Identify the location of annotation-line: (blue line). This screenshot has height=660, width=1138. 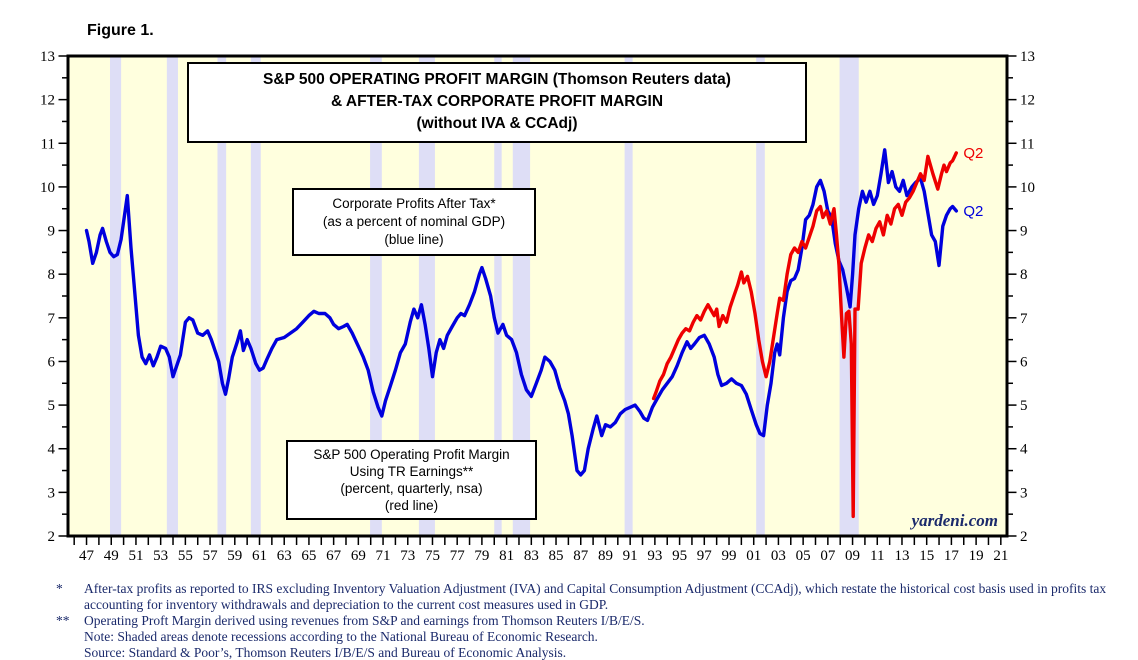
(414, 239).